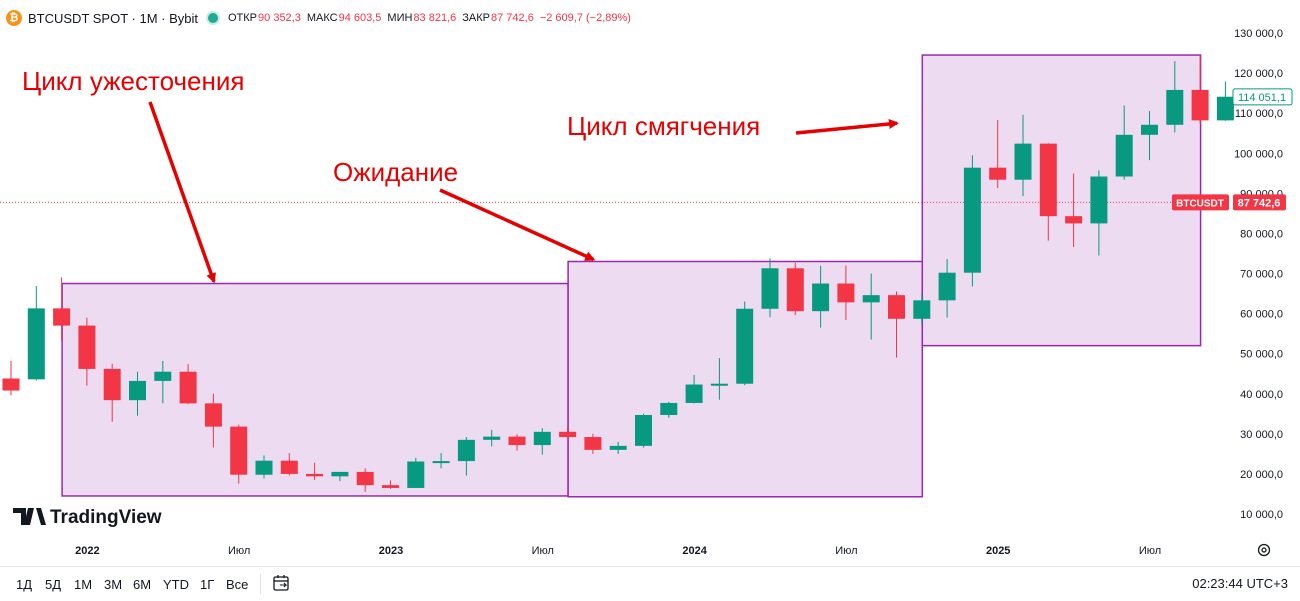  I want to click on y-tick-label: 30 000,0, so click(1261, 435).